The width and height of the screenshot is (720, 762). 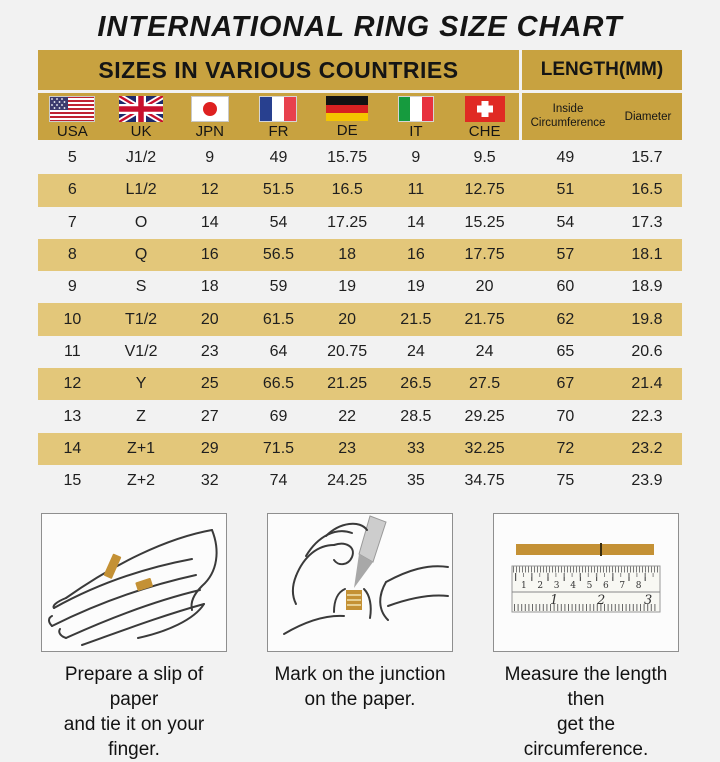 I want to click on ruler-inch-numbers: 1 2 3, so click(x=601, y=600).